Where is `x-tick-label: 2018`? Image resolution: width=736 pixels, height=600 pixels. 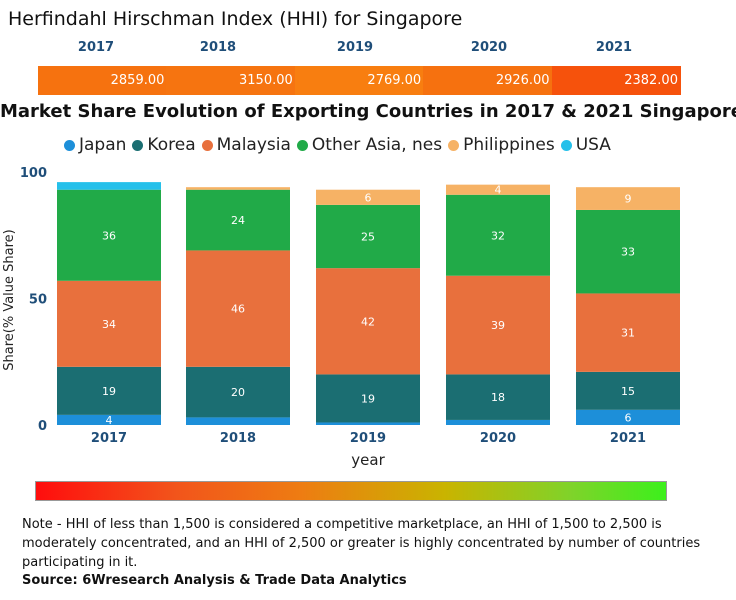
x-tick-label: 2018 is located at coordinates (238, 438).